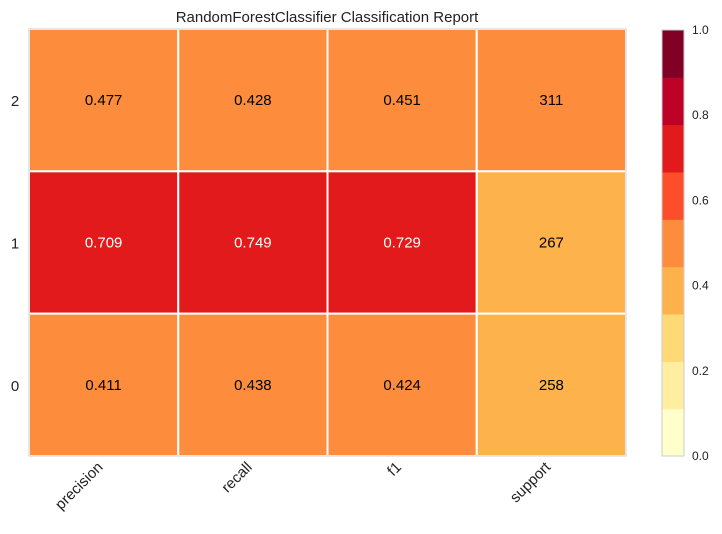 The width and height of the screenshot is (722, 534). What do you see at coordinates (402, 100) in the screenshot?
I see `cell-value-label: 0.451` at bounding box center [402, 100].